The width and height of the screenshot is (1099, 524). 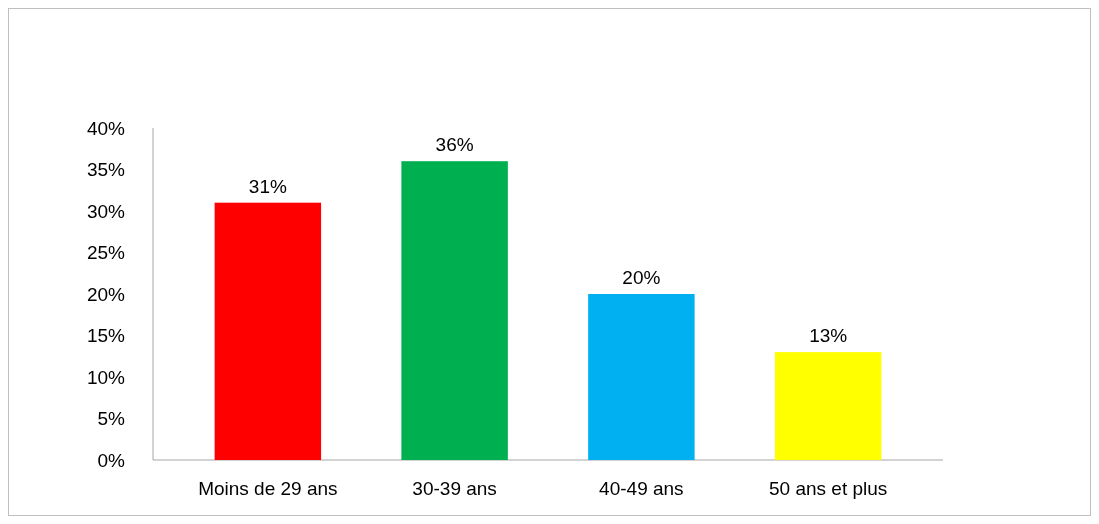 I want to click on data-label: 20%, so click(x=641, y=277).